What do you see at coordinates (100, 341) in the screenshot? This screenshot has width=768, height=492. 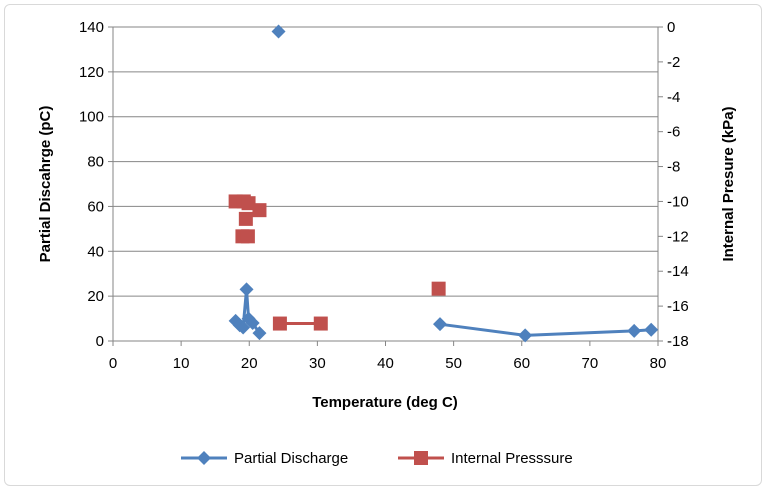 I see `y-tick-label: 0` at bounding box center [100, 341].